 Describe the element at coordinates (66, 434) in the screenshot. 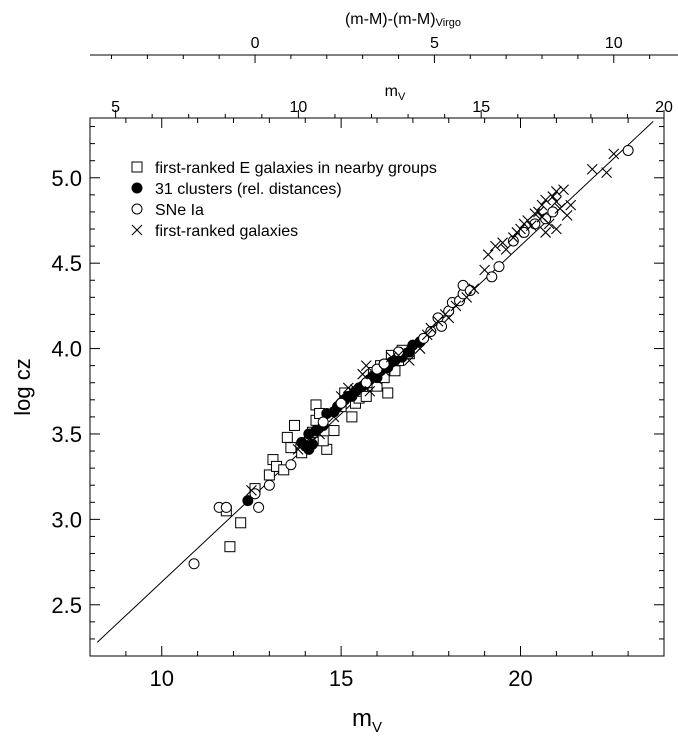

I see `y-tick-label: 3.5` at that location.